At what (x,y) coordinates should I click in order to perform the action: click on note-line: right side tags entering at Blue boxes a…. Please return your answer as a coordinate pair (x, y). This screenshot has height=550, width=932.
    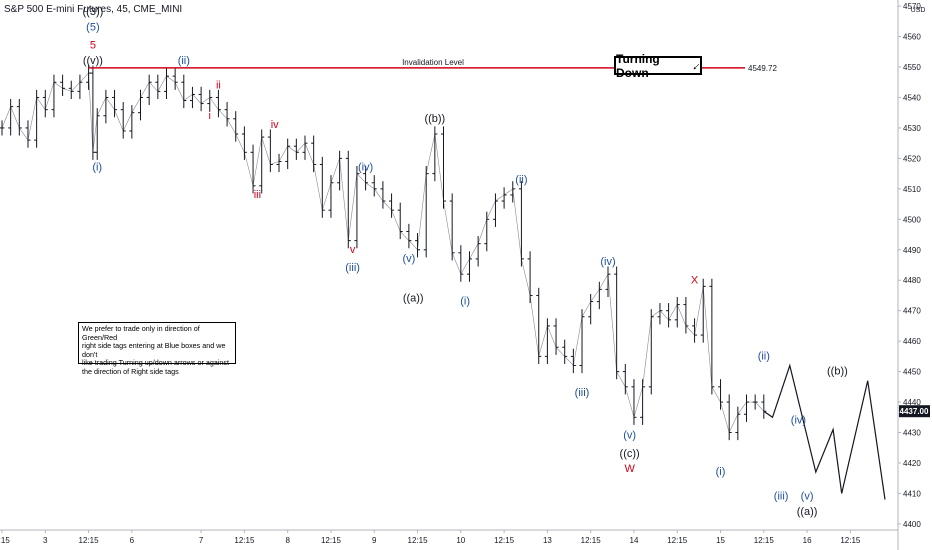
    Looking at the image, I should click on (154, 350).